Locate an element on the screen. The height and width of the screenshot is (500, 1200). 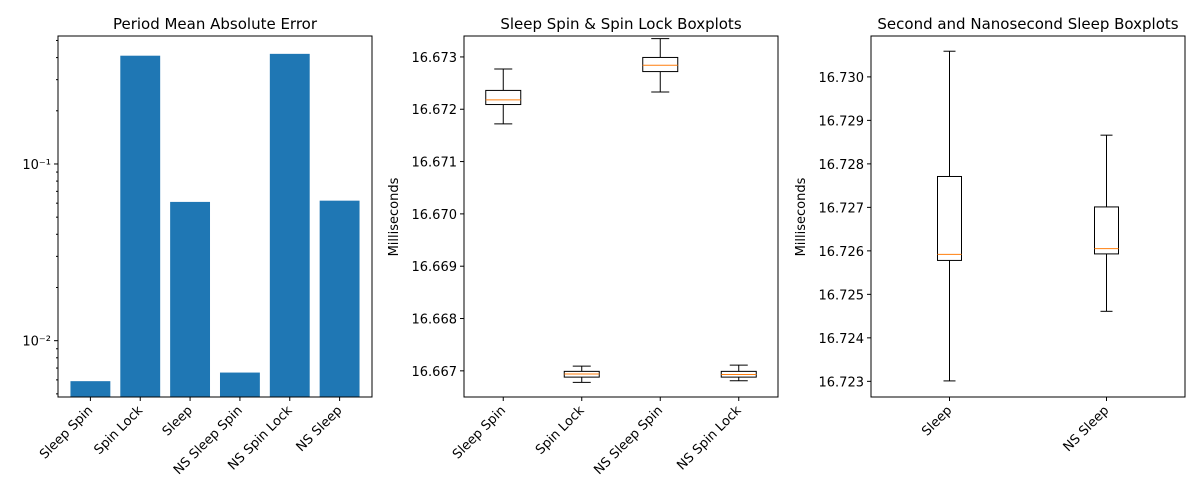
y-tick-label-2: 16.669 is located at coordinates (435, 267).